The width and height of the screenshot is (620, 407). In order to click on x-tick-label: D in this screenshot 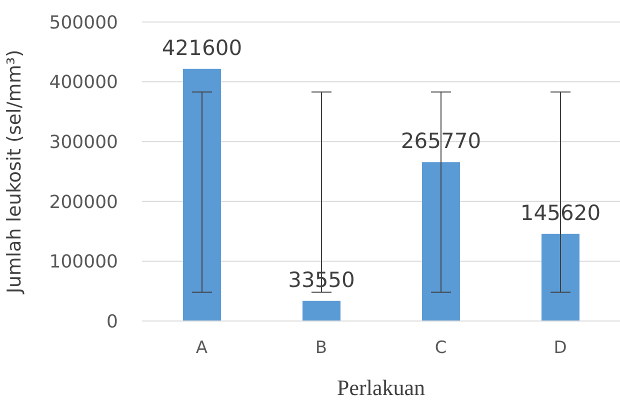, I will do `click(560, 348)`.